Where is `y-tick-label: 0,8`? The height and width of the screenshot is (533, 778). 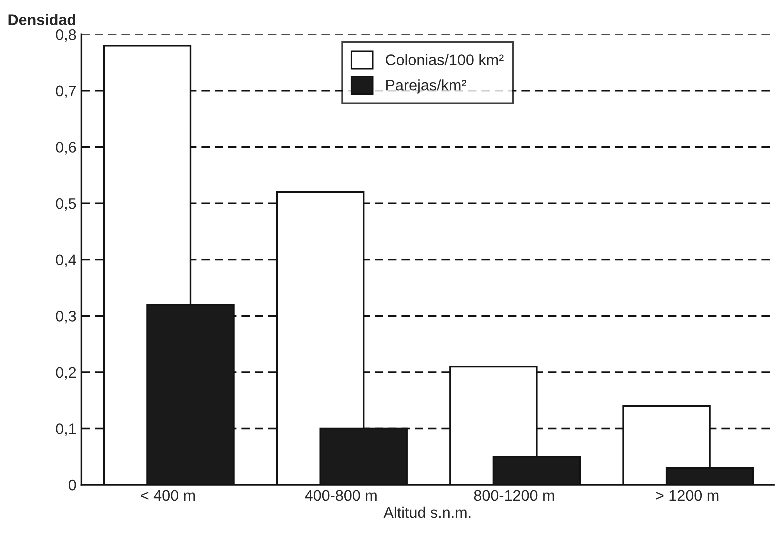
y-tick-label: 0,8 is located at coordinates (66, 36).